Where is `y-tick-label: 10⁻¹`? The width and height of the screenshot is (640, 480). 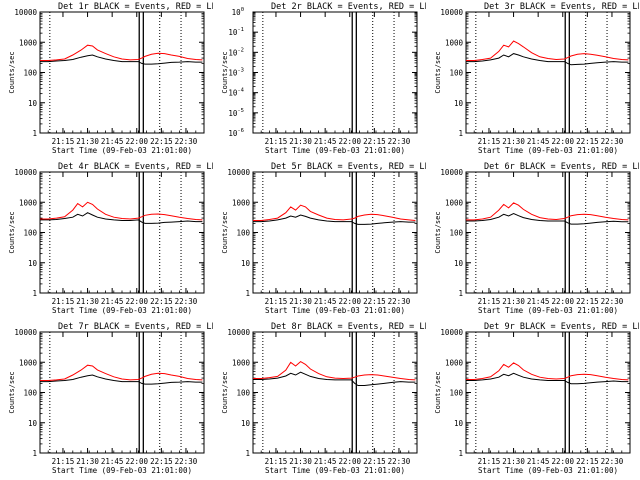
y-tick-label: 10⁻¹ is located at coordinates (236, 32).